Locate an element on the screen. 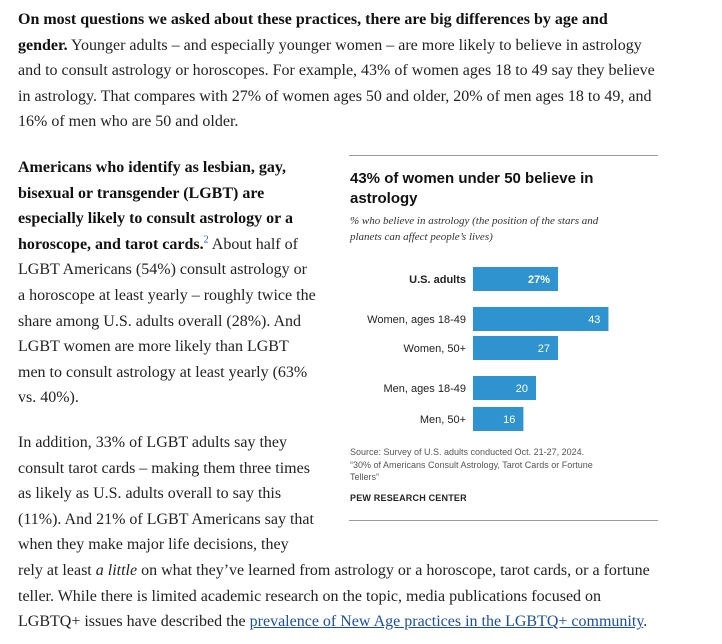 The width and height of the screenshot is (722, 644). bar-value-2: 27 is located at coordinates (544, 349).